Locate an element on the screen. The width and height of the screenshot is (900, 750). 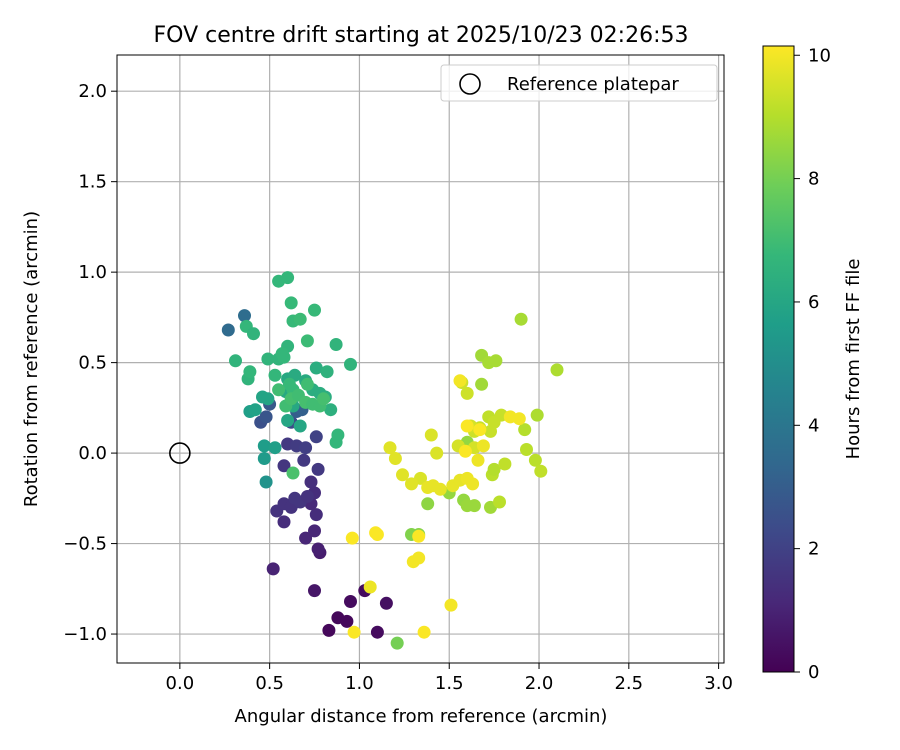
reference-layer is located at coordinates (180, 453).